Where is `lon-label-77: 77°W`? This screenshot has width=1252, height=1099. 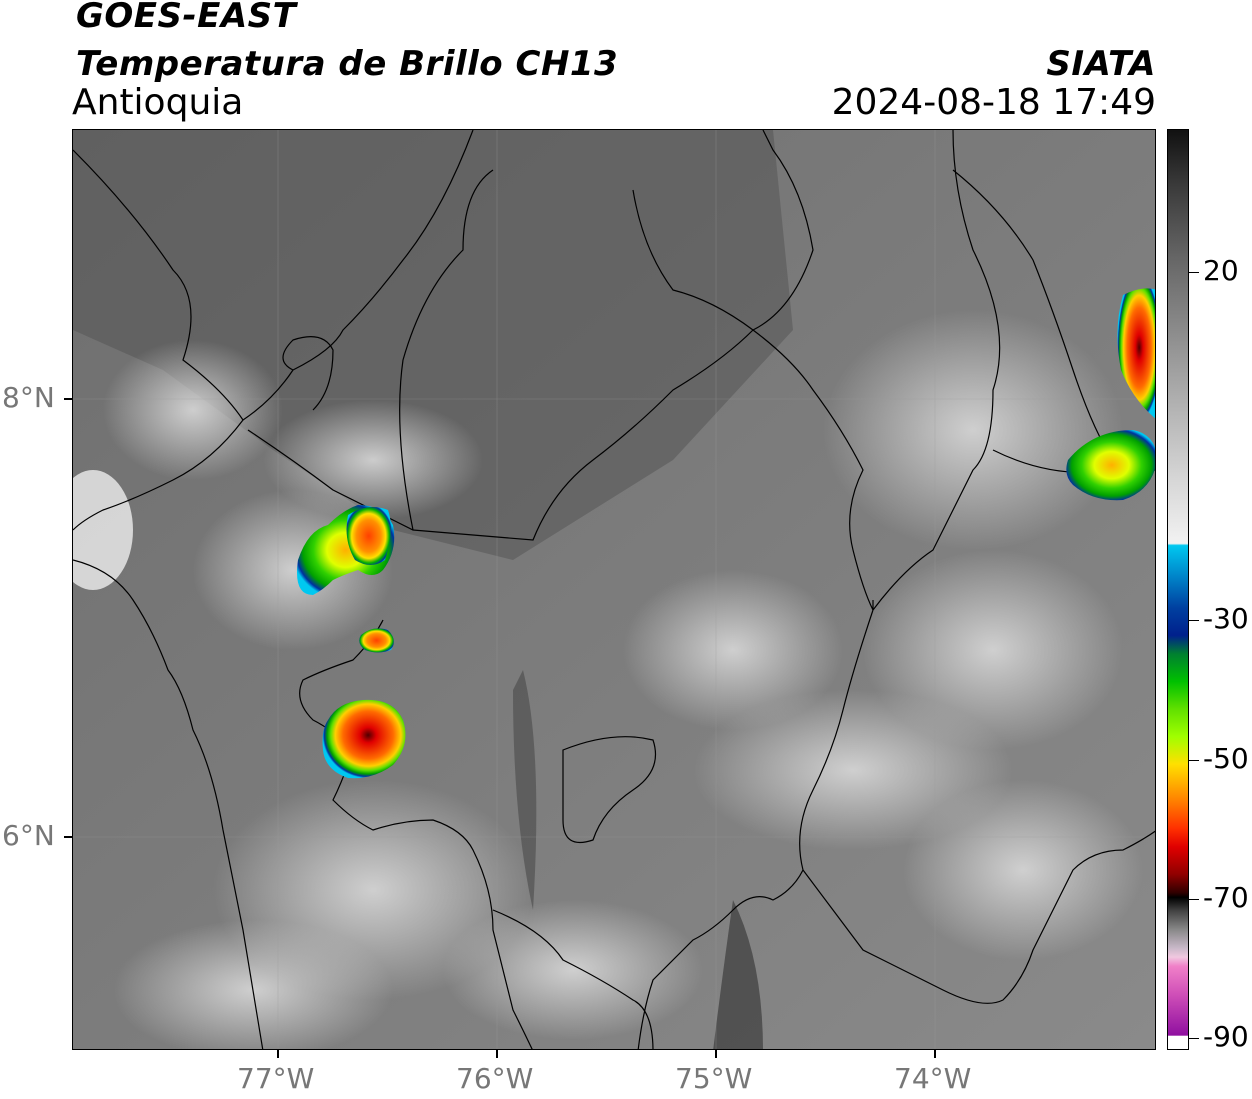 lon-label-77: 77°W is located at coordinates (276, 1078).